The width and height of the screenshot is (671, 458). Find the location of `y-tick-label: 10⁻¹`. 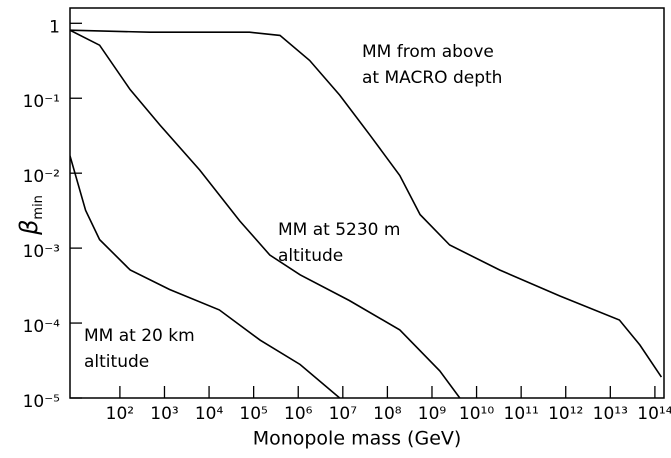

y-tick-label: 10⁻¹ is located at coordinates (41, 102).